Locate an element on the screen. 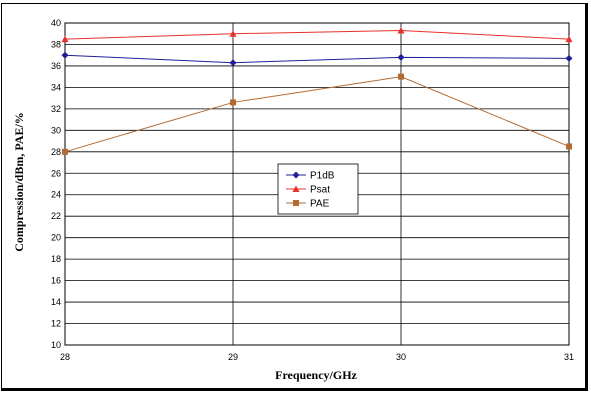 The height and width of the screenshot is (394, 591). y-tick-label: 40 is located at coordinates (56, 23).